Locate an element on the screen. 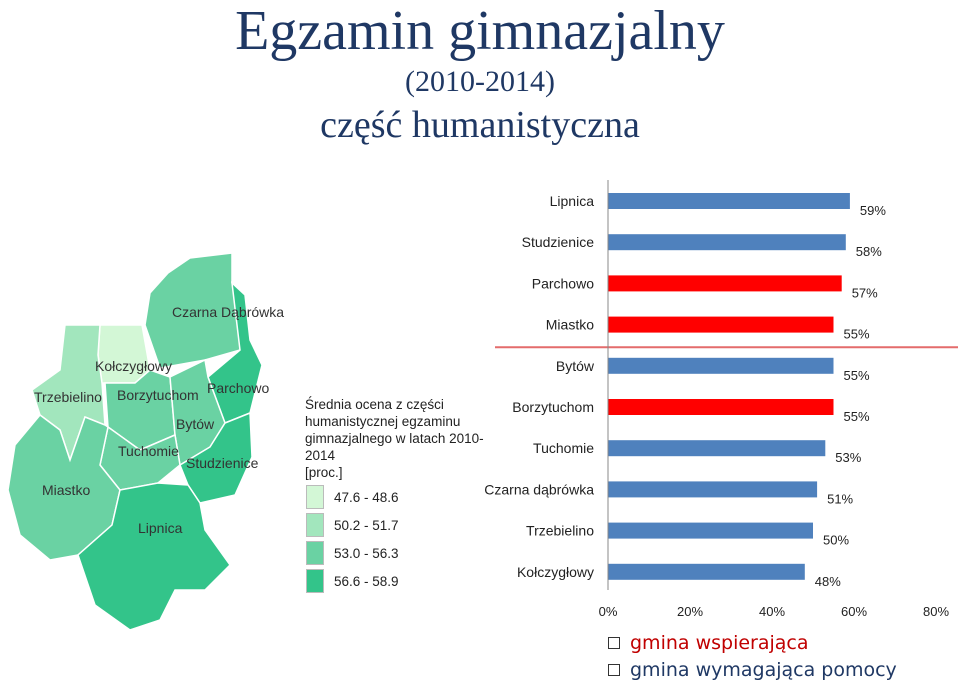 The height and width of the screenshot is (685, 960). map-legend-item: 50.2 - 51.7 is located at coordinates (352, 525).